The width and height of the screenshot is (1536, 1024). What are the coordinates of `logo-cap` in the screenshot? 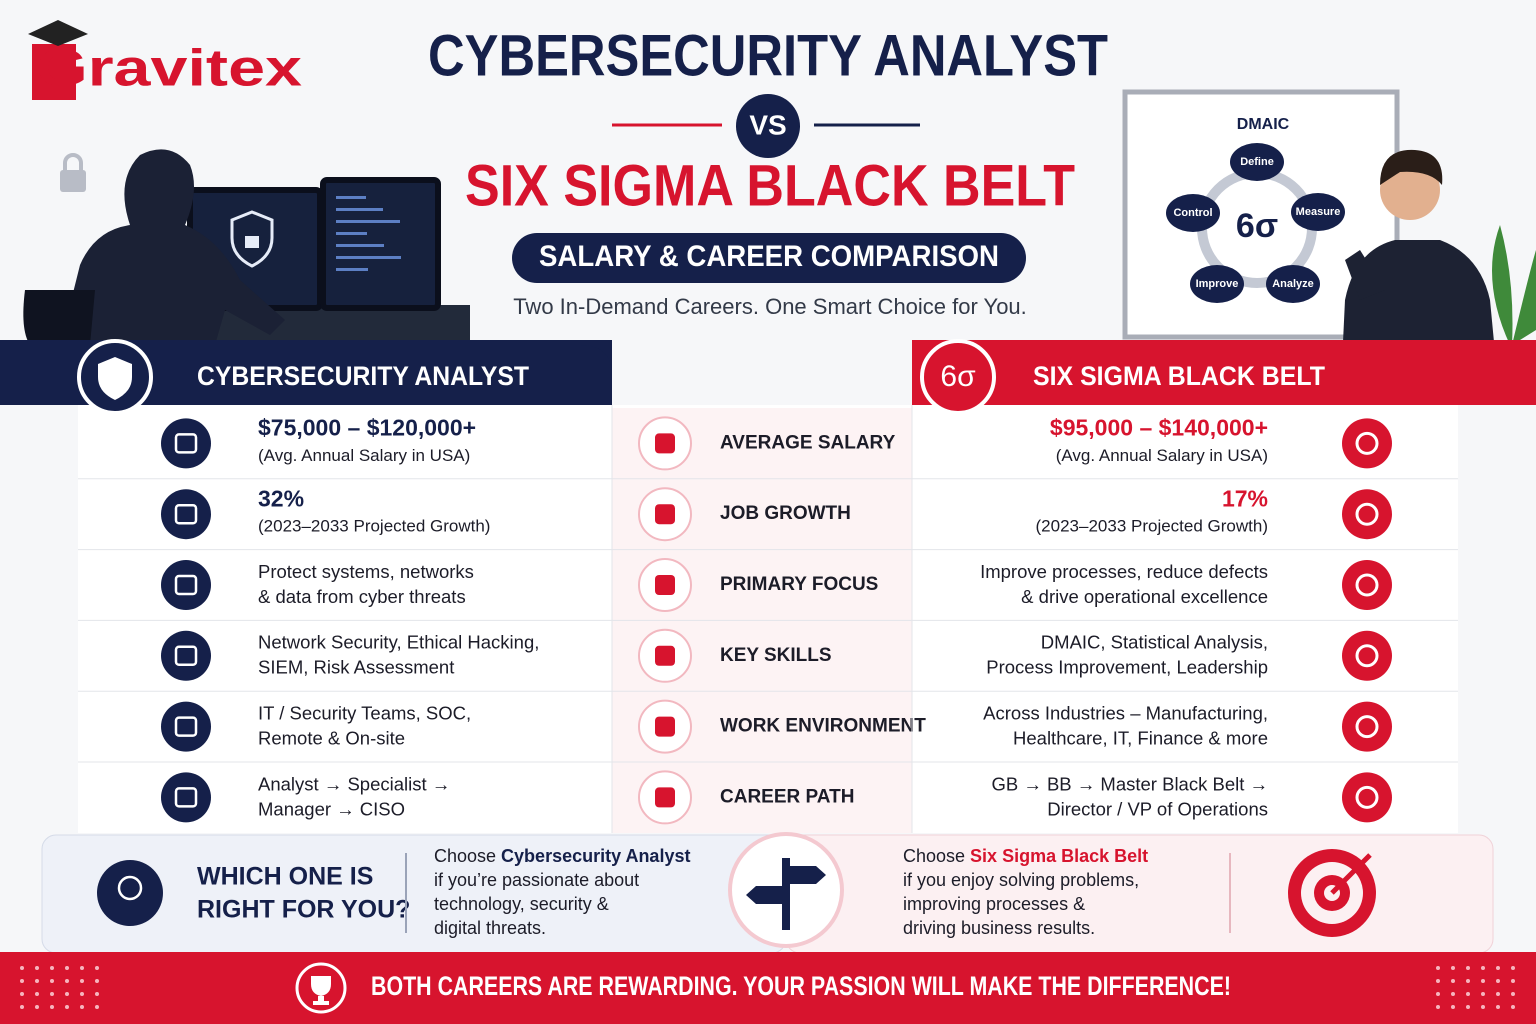 It's located at (58, 33).